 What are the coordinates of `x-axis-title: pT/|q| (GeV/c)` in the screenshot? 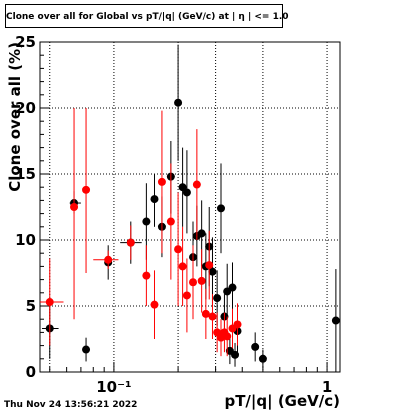 It's located at (282, 401).